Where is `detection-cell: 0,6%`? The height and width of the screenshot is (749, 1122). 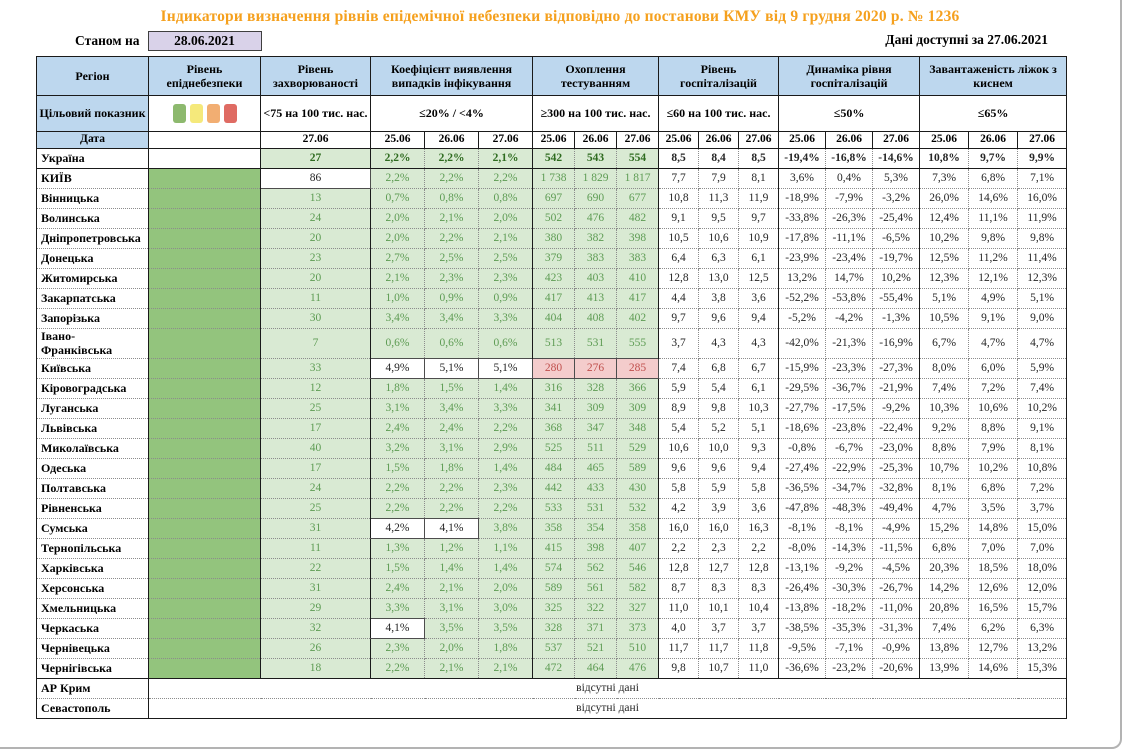
detection-cell: 0,6% is located at coordinates (505, 343).